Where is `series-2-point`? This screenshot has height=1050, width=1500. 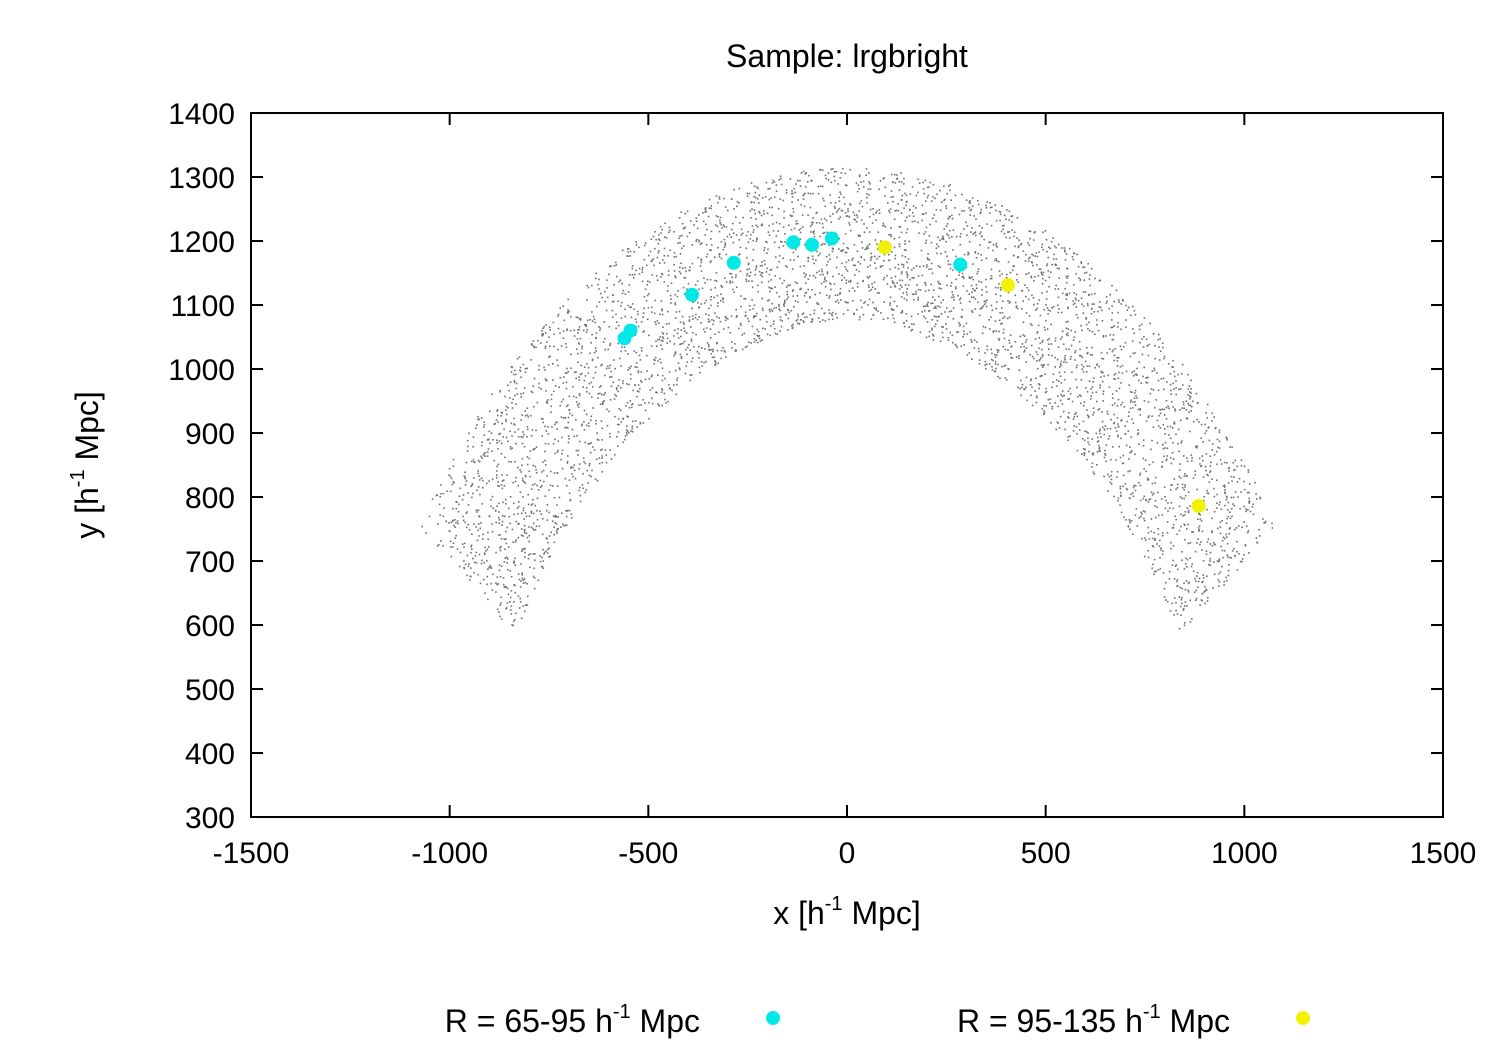 series-2-point is located at coordinates (1007, 285).